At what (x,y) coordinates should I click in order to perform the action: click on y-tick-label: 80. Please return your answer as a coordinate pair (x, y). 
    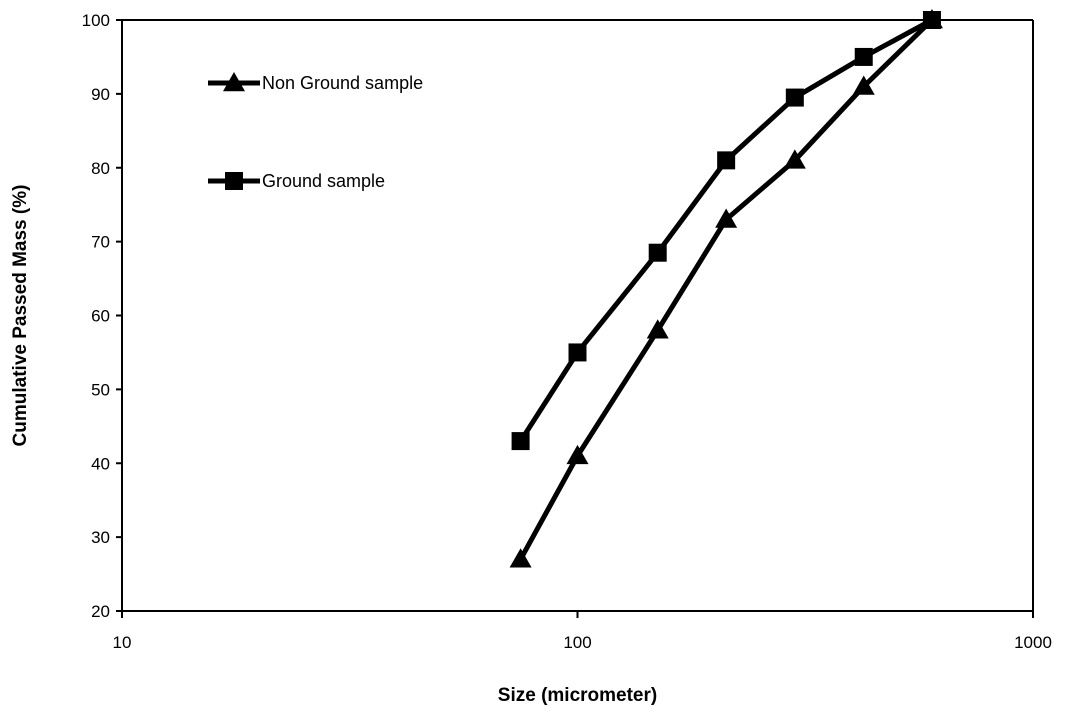
    Looking at the image, I should click on (100, 168).